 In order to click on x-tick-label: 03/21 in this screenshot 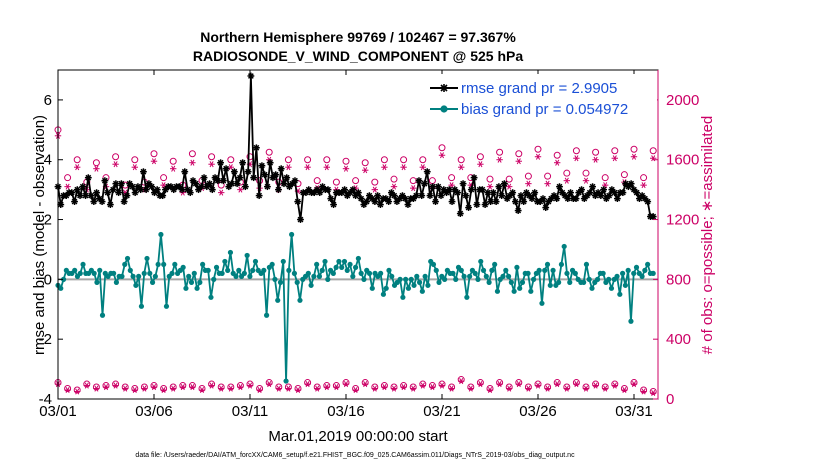, I will do `click(442, 411)`.